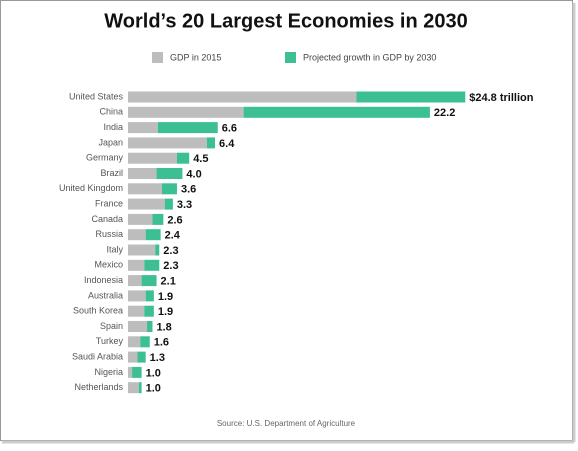 This screenshot has height=451, width=578. What do you see at coordinates (444, 113) in the screenshot?
I see `total-label: 22.2` at bounding box center [444, 113].